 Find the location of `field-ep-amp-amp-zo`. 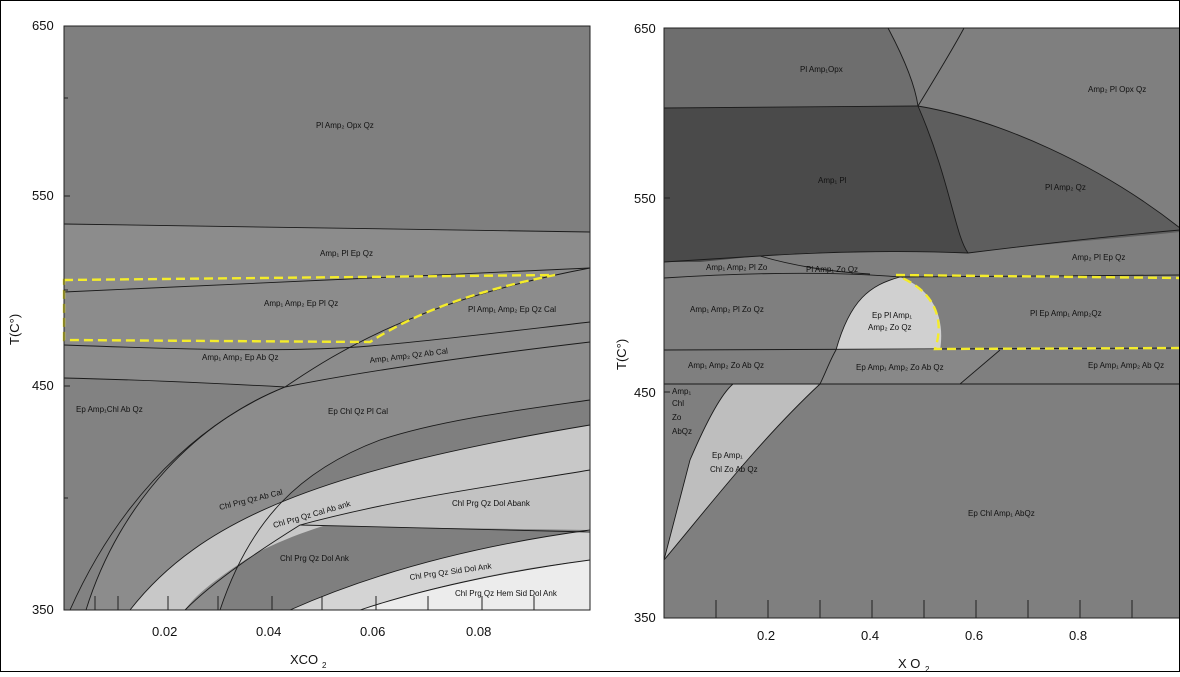

field-ep-amp-amp-zo is located at coordinates (910, 367).